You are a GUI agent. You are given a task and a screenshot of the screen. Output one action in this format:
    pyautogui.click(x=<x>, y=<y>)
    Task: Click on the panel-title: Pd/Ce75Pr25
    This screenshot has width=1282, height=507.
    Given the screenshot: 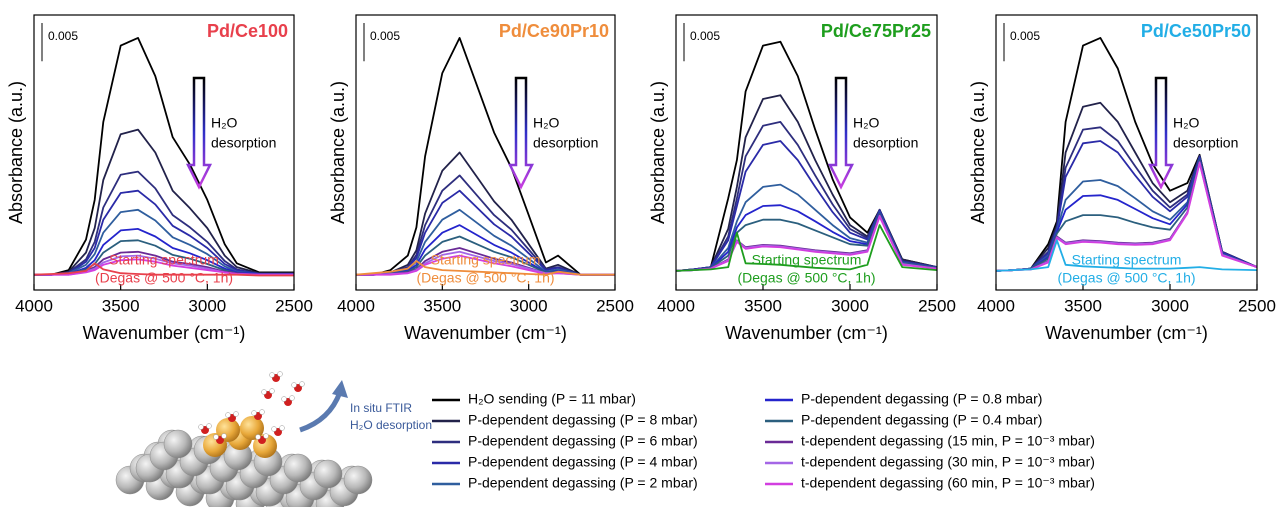 What is the action you would take?
    pyautogui.click(x=876, y=31)
    